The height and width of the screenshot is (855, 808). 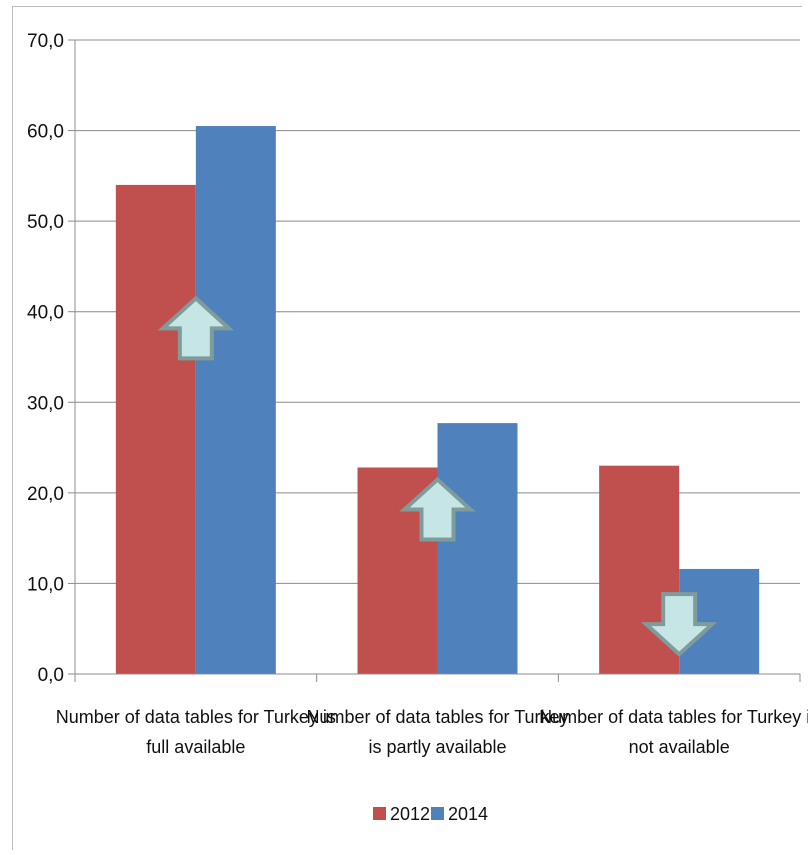 What do you see at coordinates (45, 584) in the screenshot?
I see `y-tick-label: 10,0` at bounding box center [45, 584].